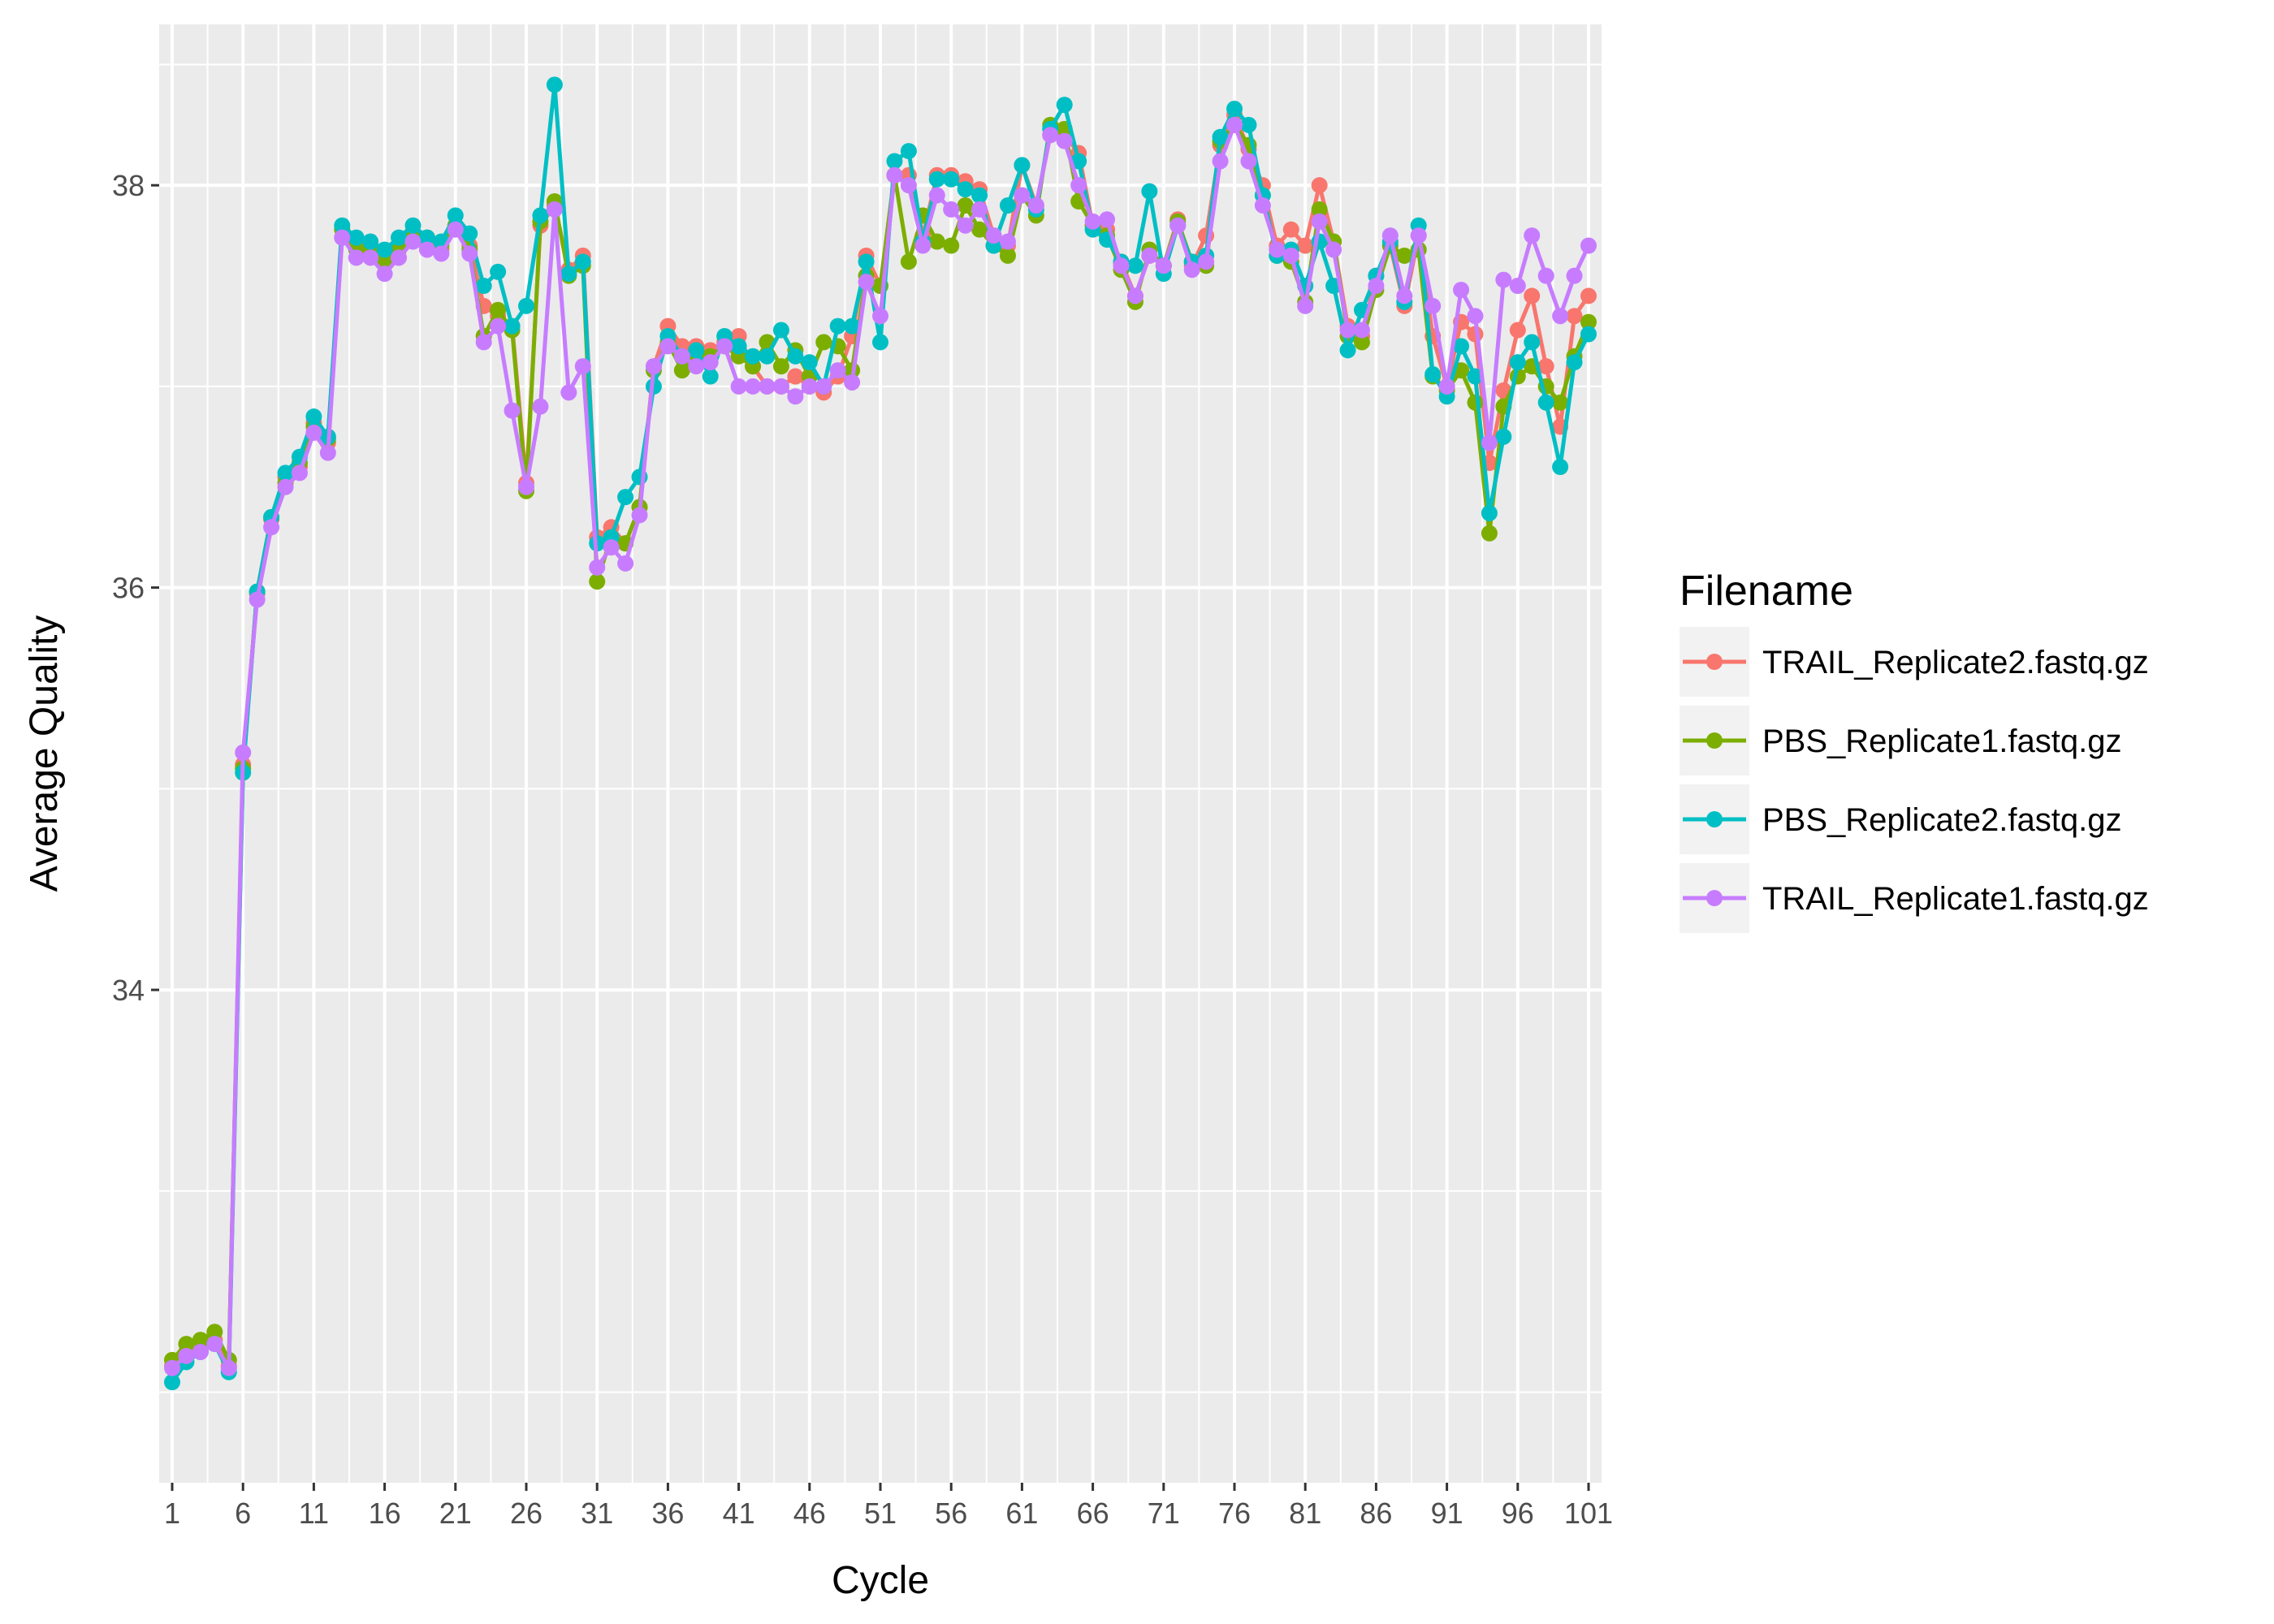 The image size is (2274, 1624). What do you see at coordinates (667, 1514) in the screenshot?
I see `x-tick-label: 36` at bounding box center [667, 1514].